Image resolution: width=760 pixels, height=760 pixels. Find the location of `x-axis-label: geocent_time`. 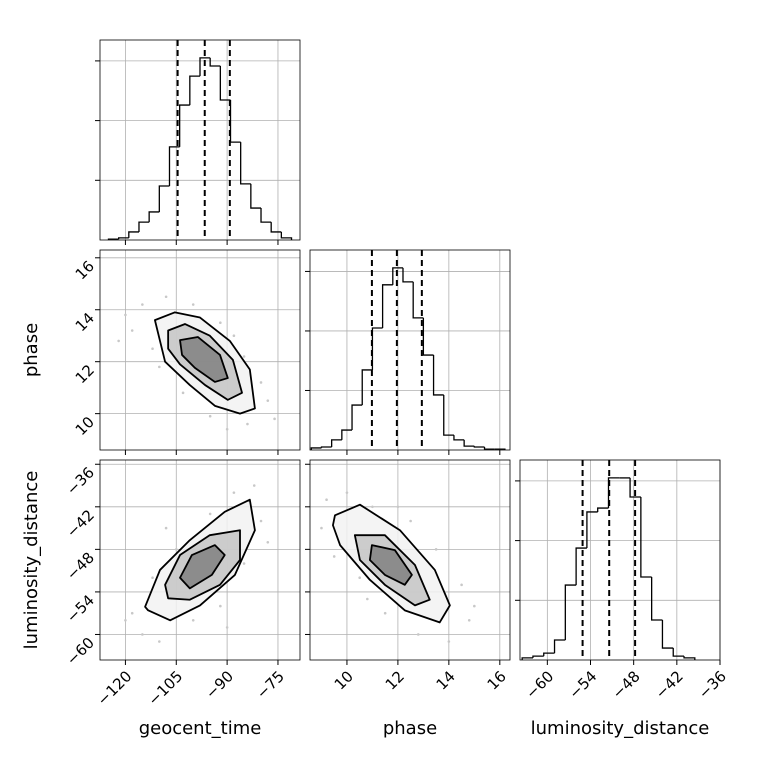

x-axis-label: geocent_time is located at coordinates (200, 728).